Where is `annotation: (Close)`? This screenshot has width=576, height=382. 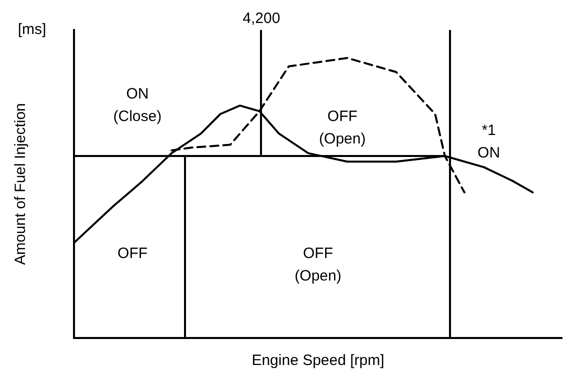
annotation: (Close) is located at coordinates (137, 116).